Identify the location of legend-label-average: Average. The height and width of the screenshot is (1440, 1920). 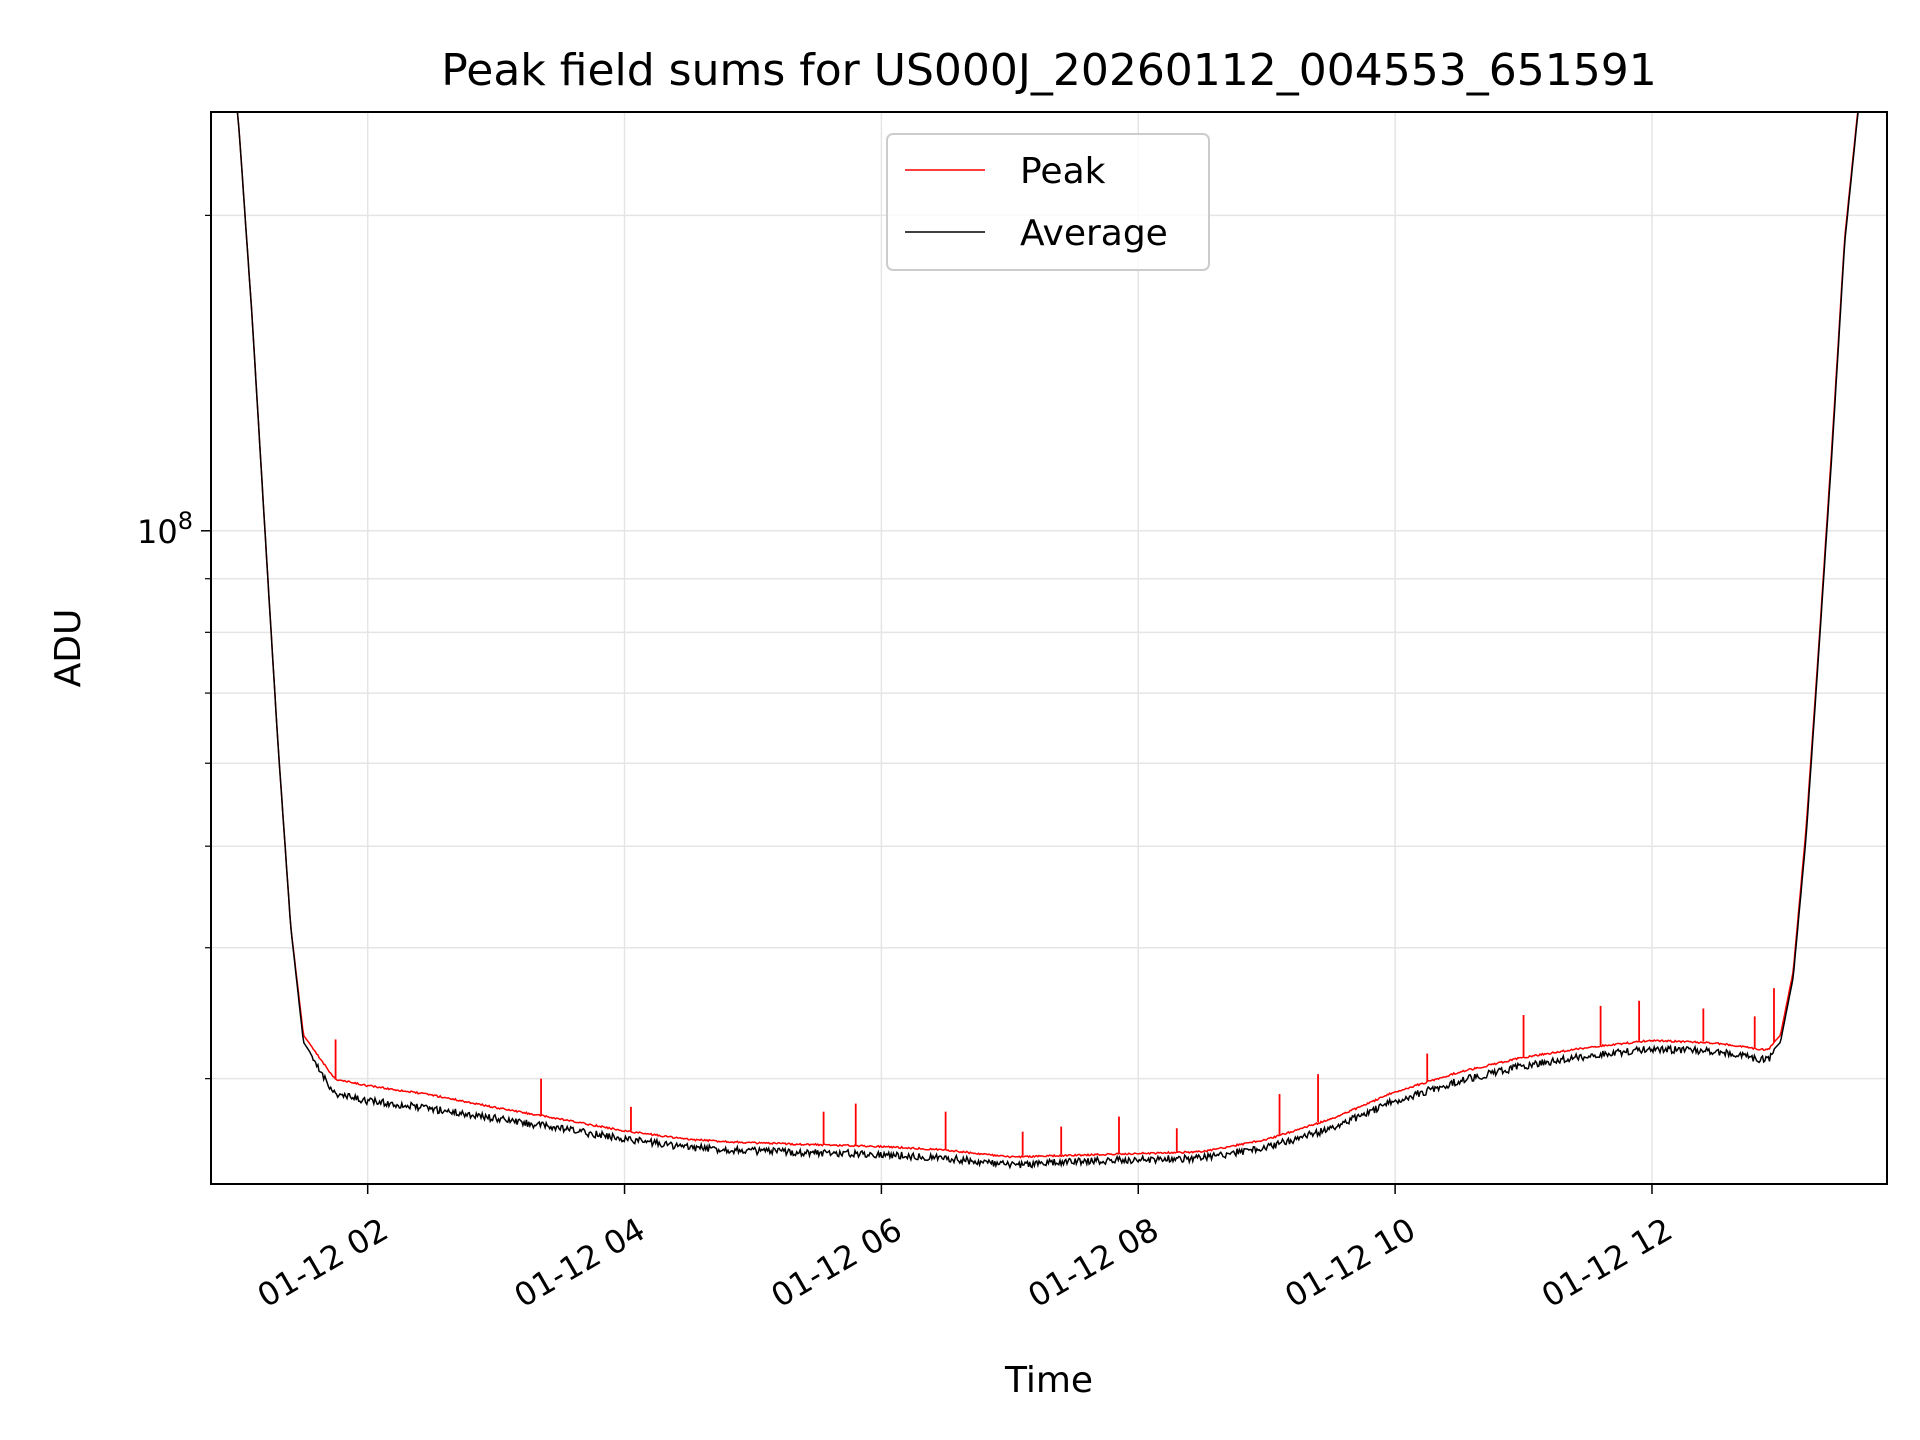
(1094, 233).